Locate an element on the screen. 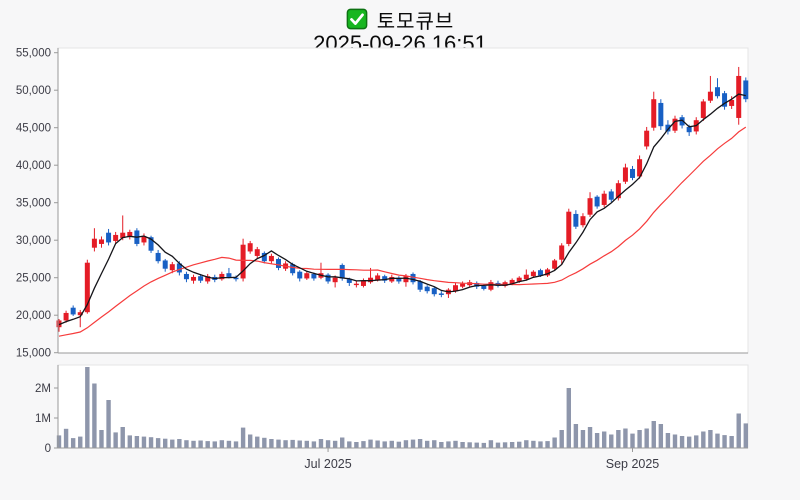  stock-name: 토모큐브 is located at coordinates (415, 21).